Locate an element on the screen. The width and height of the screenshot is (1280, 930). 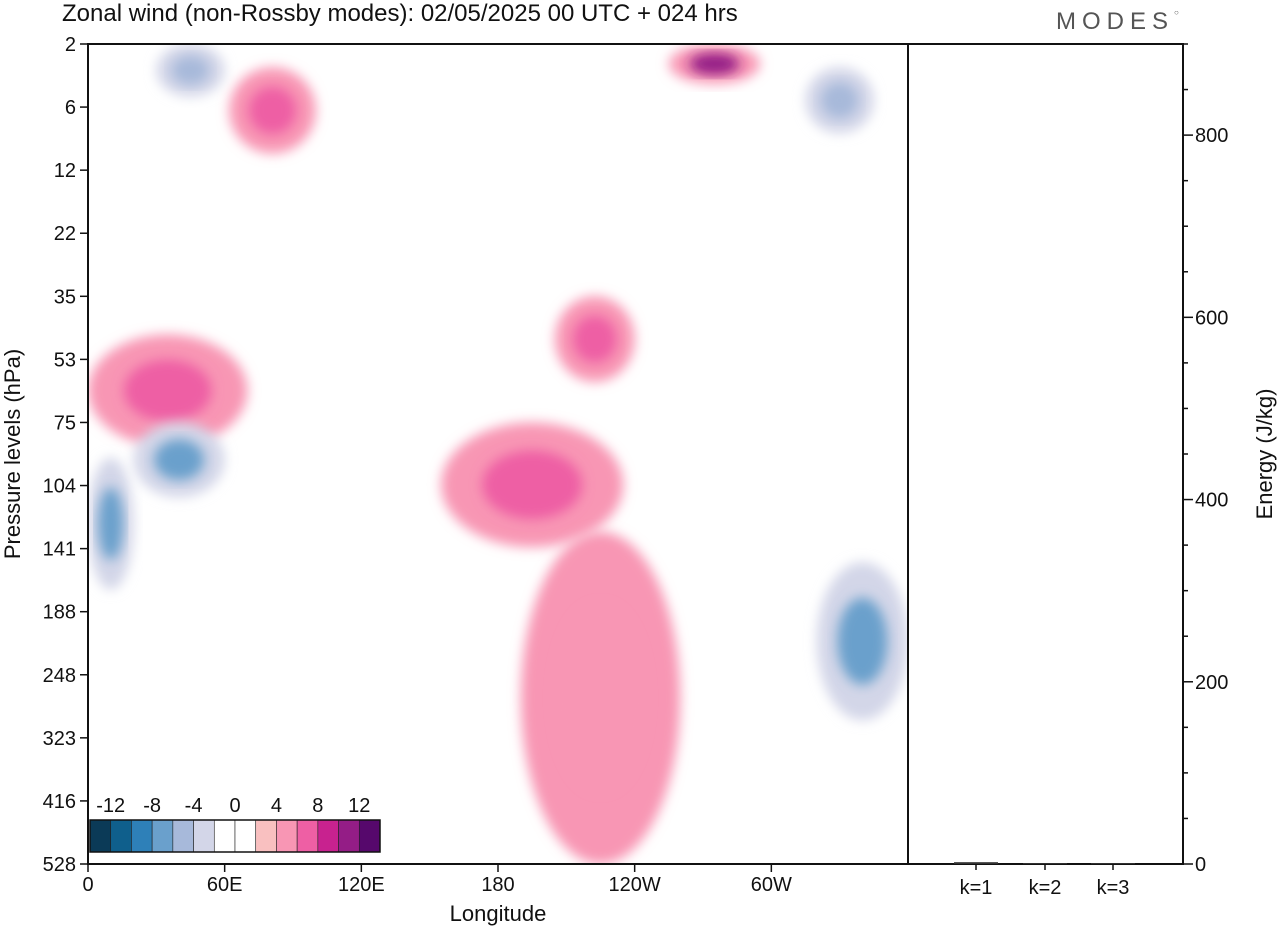
colorbar-label: 0 is located at coordinates (234, 806).